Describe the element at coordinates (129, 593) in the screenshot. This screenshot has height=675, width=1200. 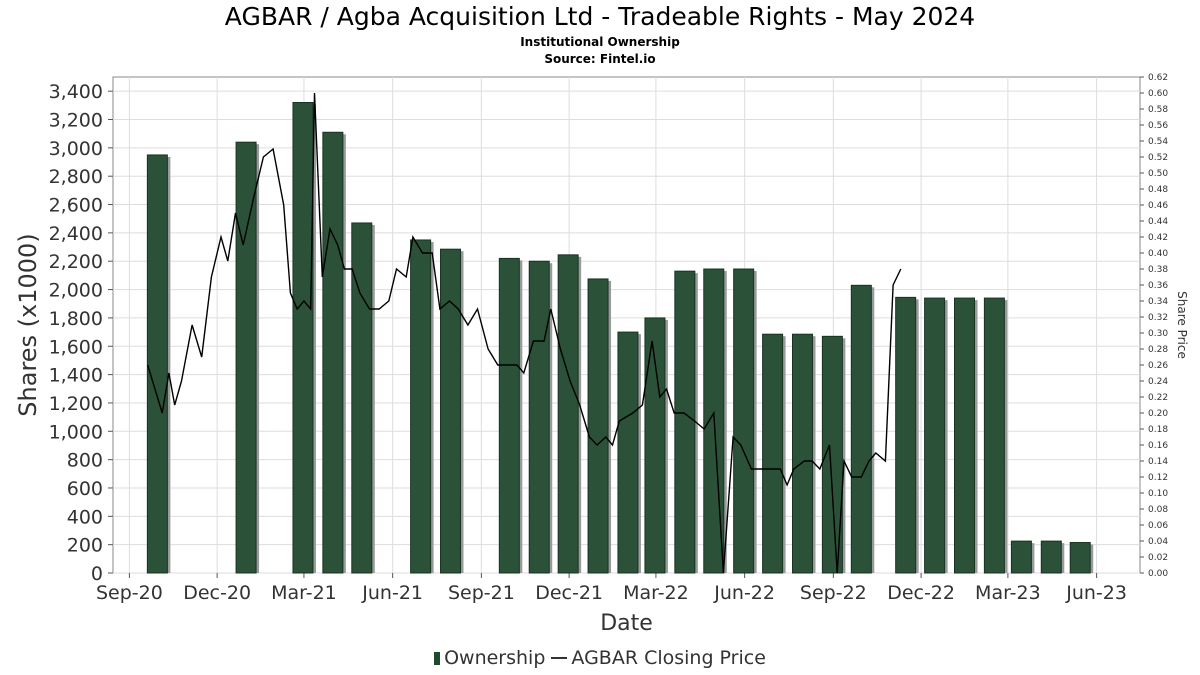
I see `x-tick-label: Sep-20` at that location.